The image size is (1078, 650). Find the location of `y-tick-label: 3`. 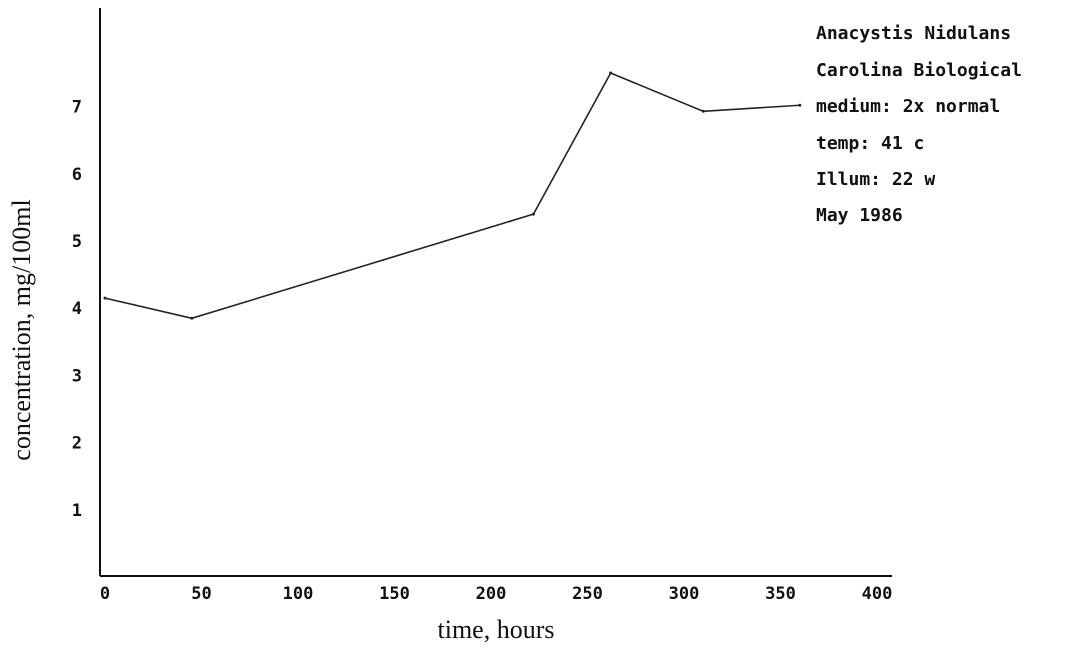

y-tick-label: 3 is located at coordinates (77, 376).